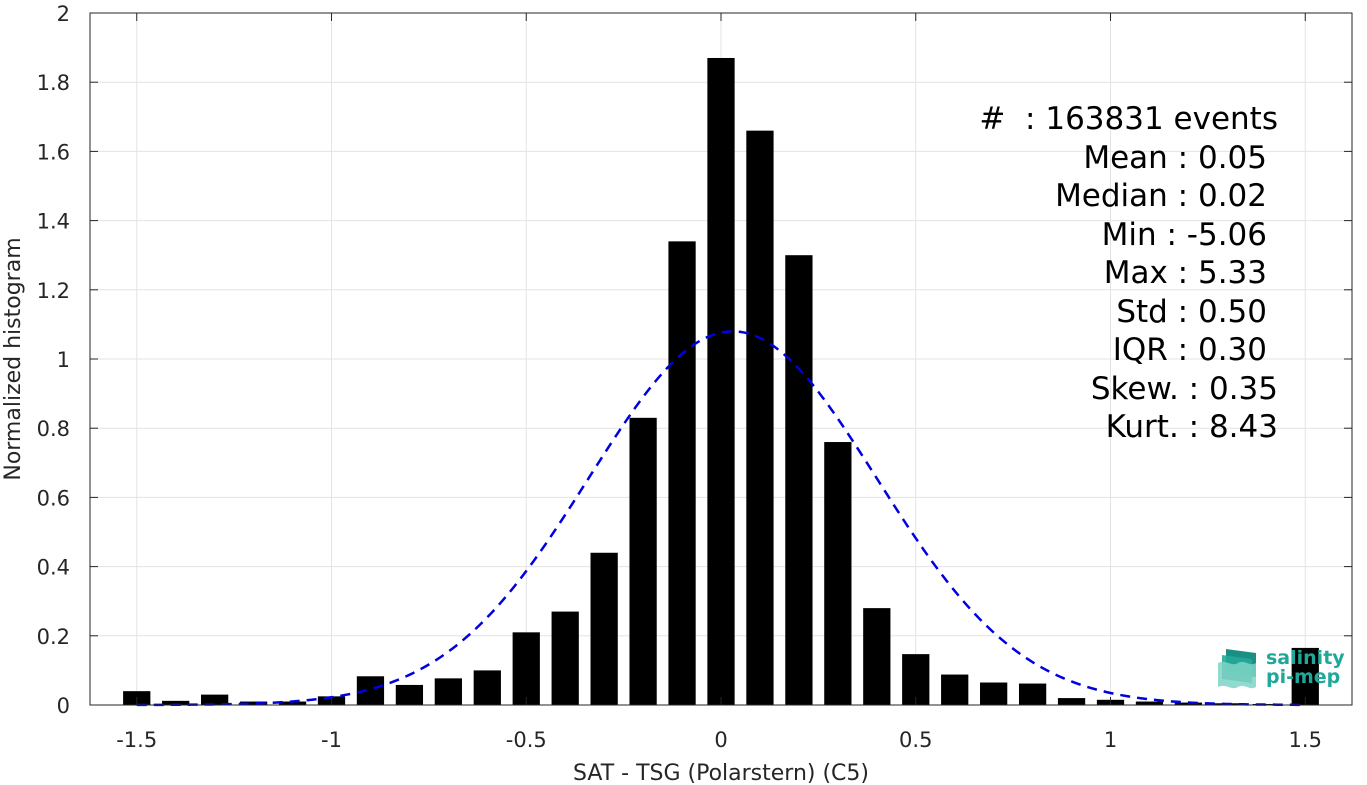 Image resolution: width=1367 pixels, height=785 pixels. Describe the element at coordinates (63, 706) in the screenshot. I see `y-tick-label: 0` at that location.